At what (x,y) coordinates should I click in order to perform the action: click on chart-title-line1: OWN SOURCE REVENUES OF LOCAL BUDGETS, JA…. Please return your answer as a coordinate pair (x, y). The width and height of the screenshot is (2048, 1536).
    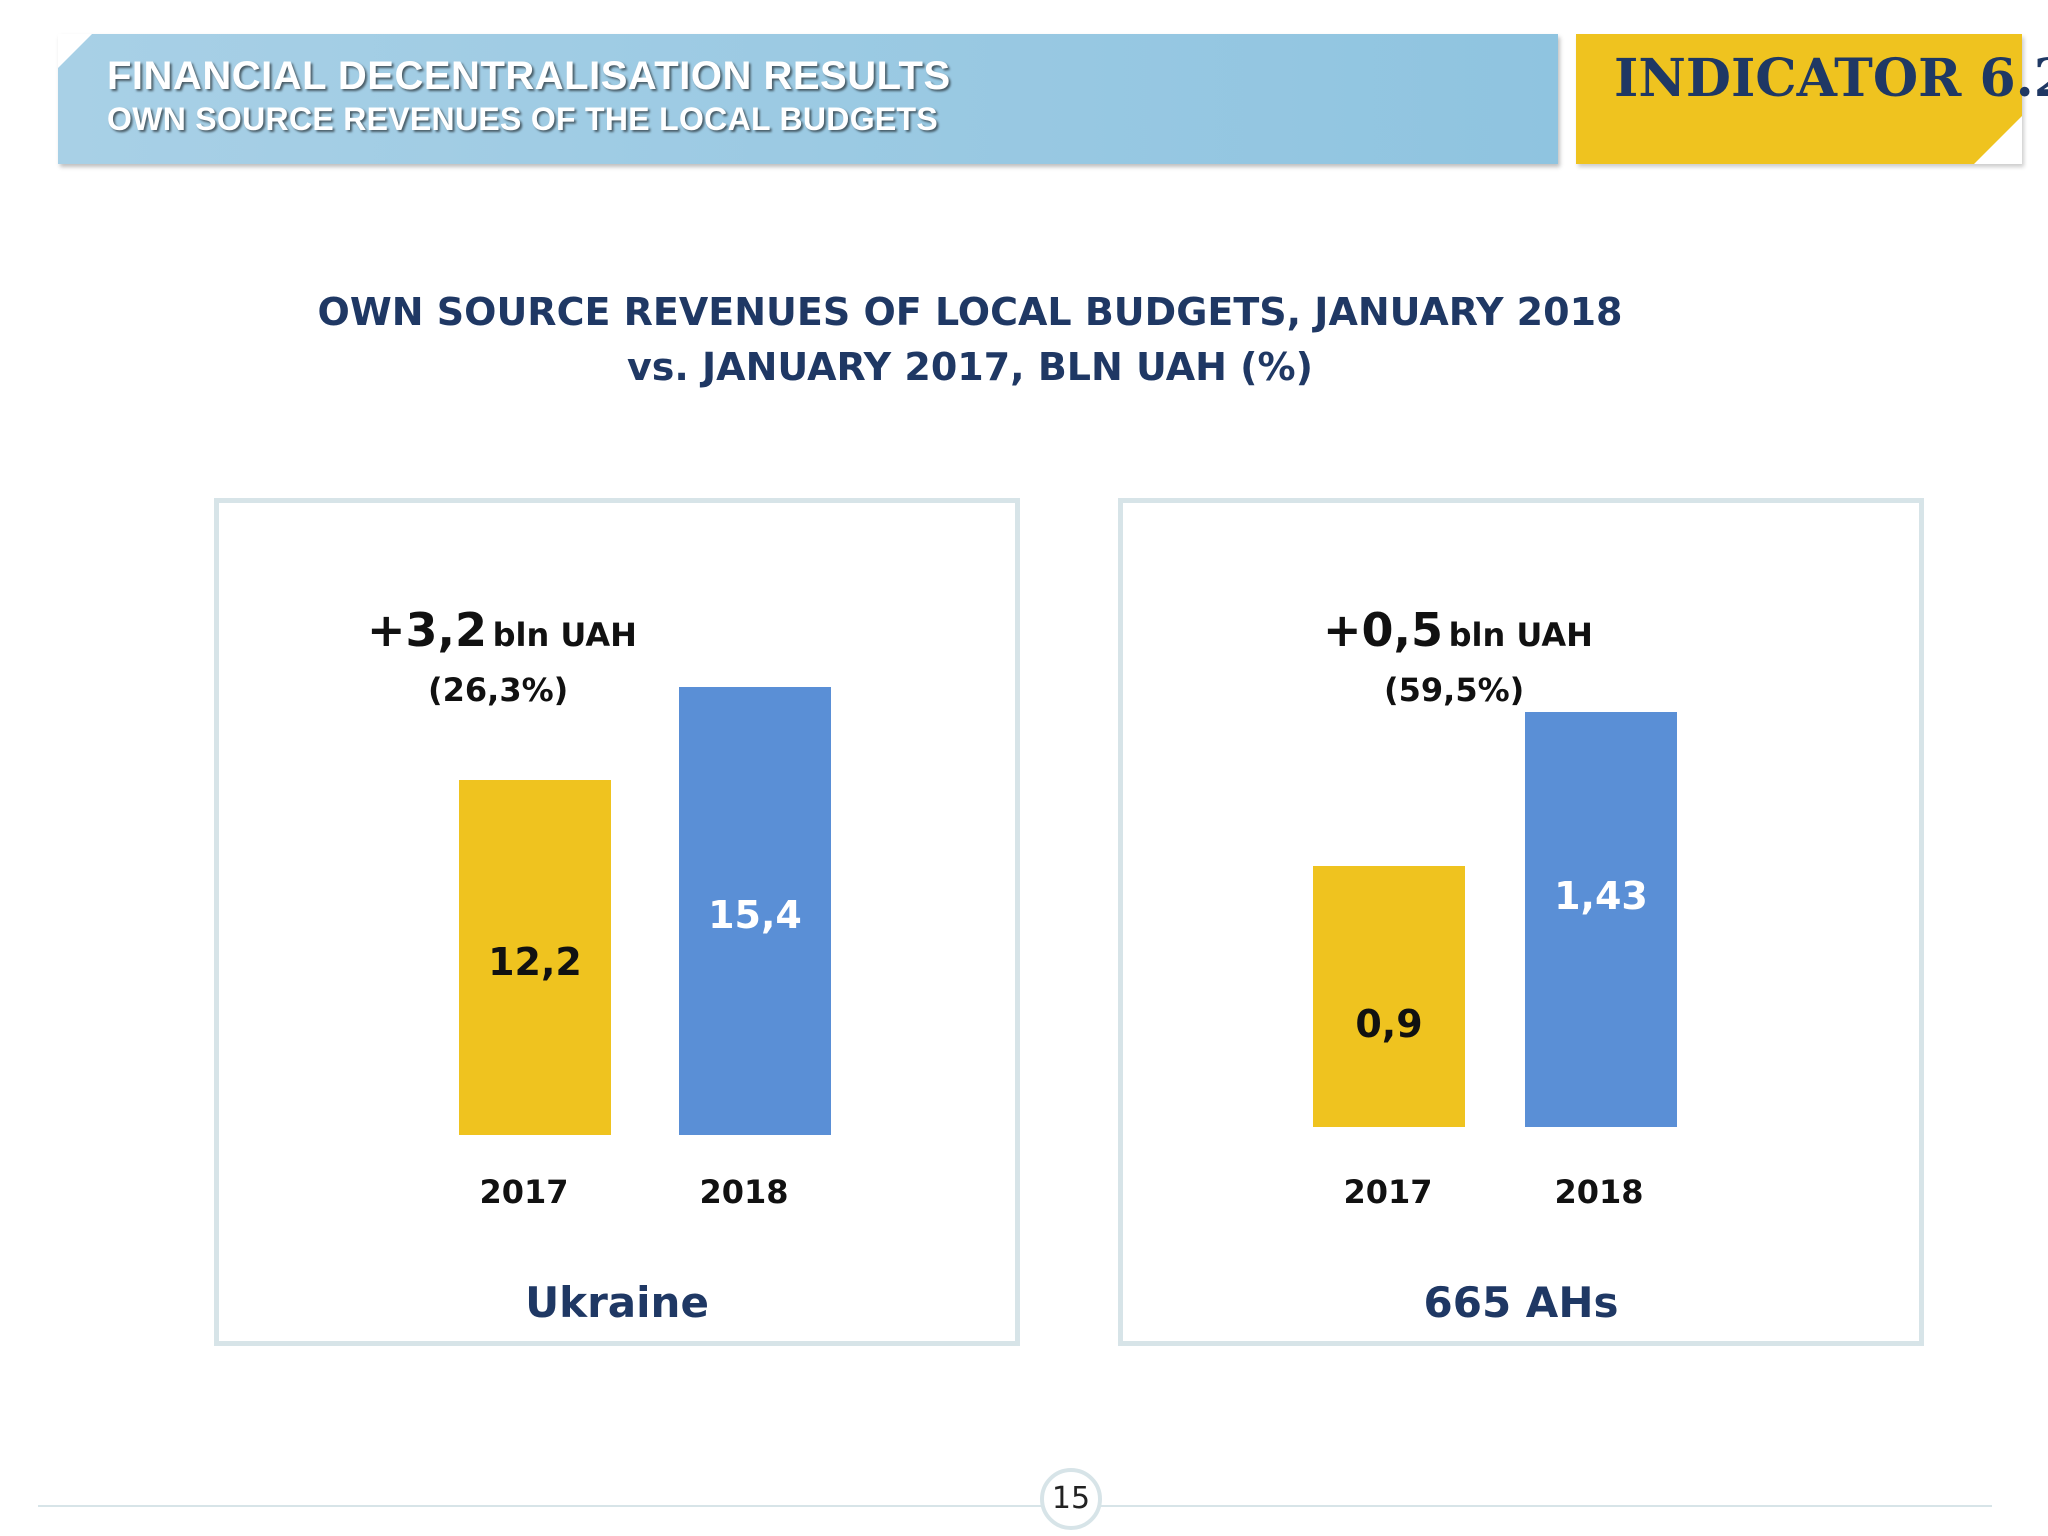
    Looking at the image, I should click on (970, 312).